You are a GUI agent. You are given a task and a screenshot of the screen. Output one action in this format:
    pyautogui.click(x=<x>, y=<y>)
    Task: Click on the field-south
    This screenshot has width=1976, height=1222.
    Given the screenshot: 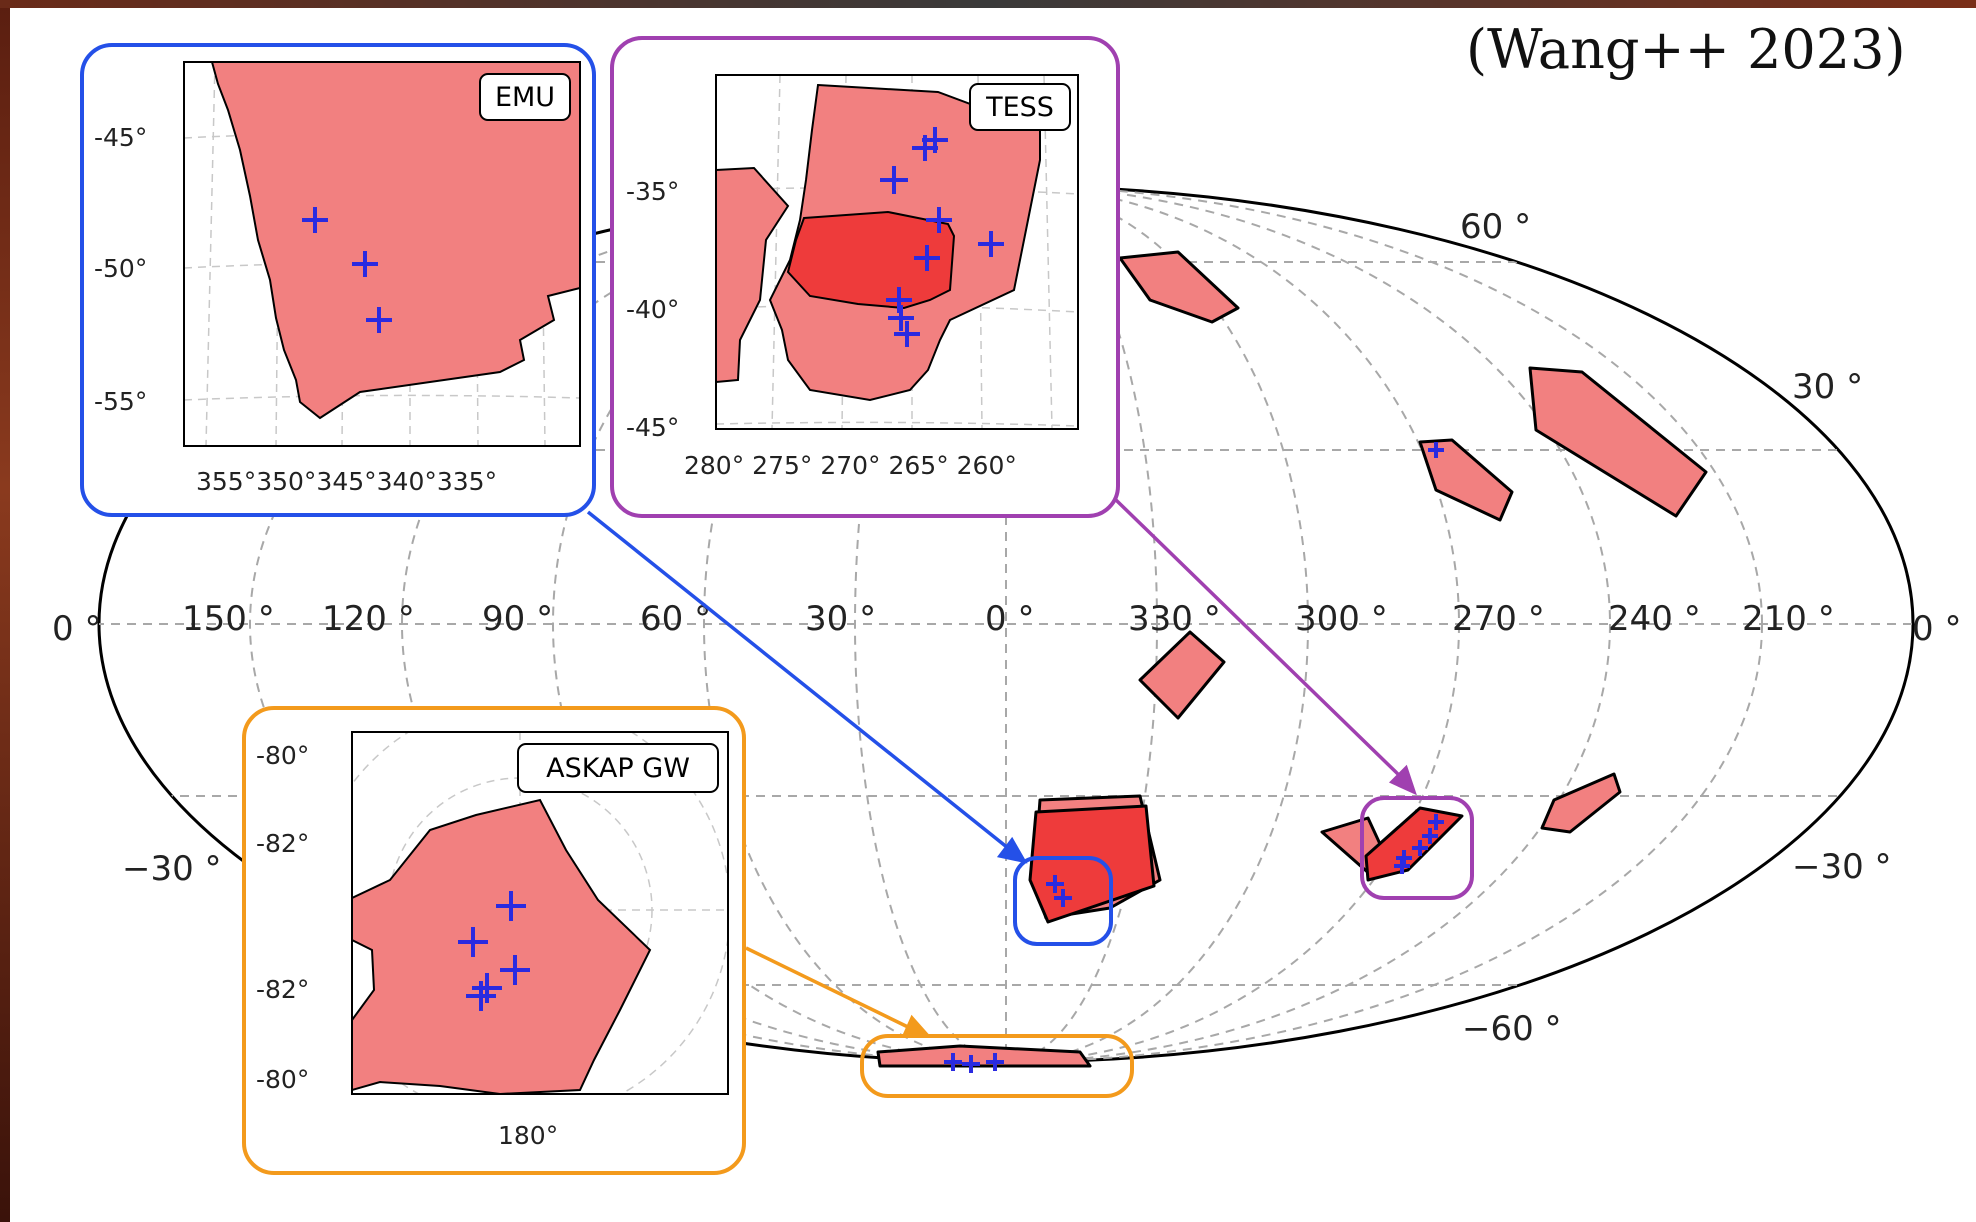 What is the action you would take?
    pyautogui.click(x=1581, y=803)
    